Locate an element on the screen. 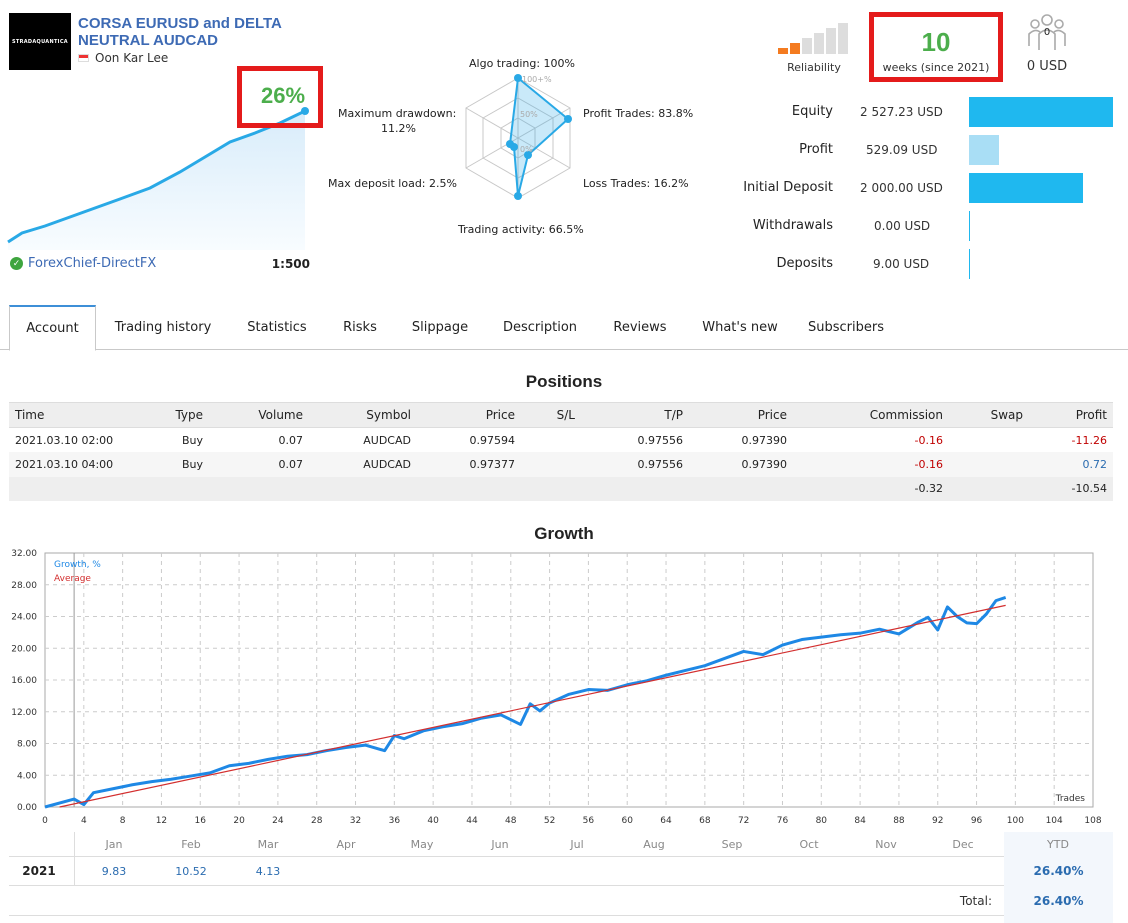 The image size is (1128, 923). stat-value: 529.09 USD is located at coordinates (902, 150).